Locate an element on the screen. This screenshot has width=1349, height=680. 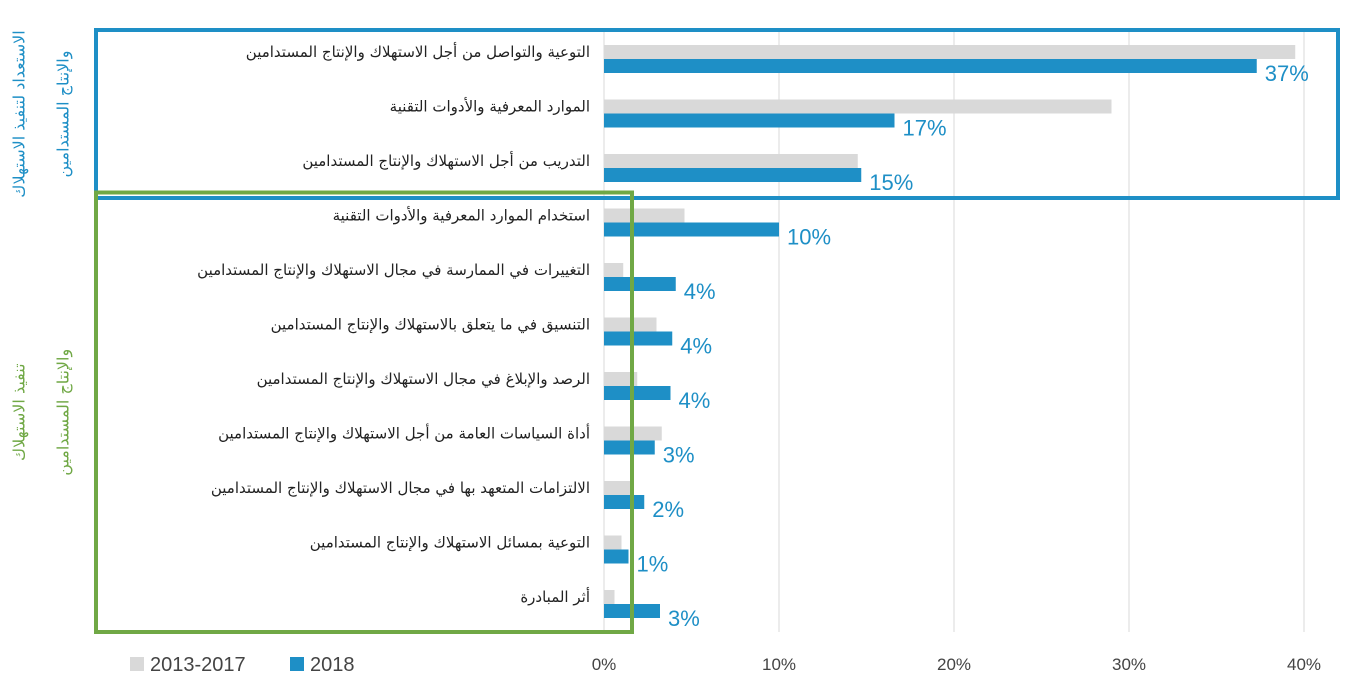
group-label: تنفيذ الاستهلاك is located at coordinates (20, 412).